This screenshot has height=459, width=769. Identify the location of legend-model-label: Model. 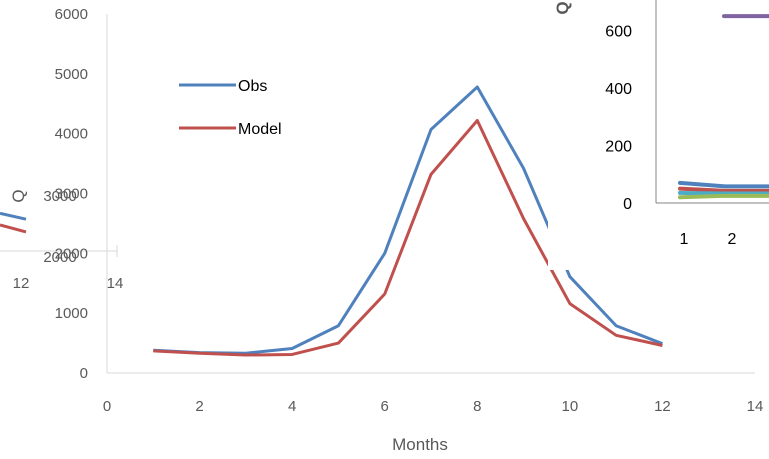
(260, 129).